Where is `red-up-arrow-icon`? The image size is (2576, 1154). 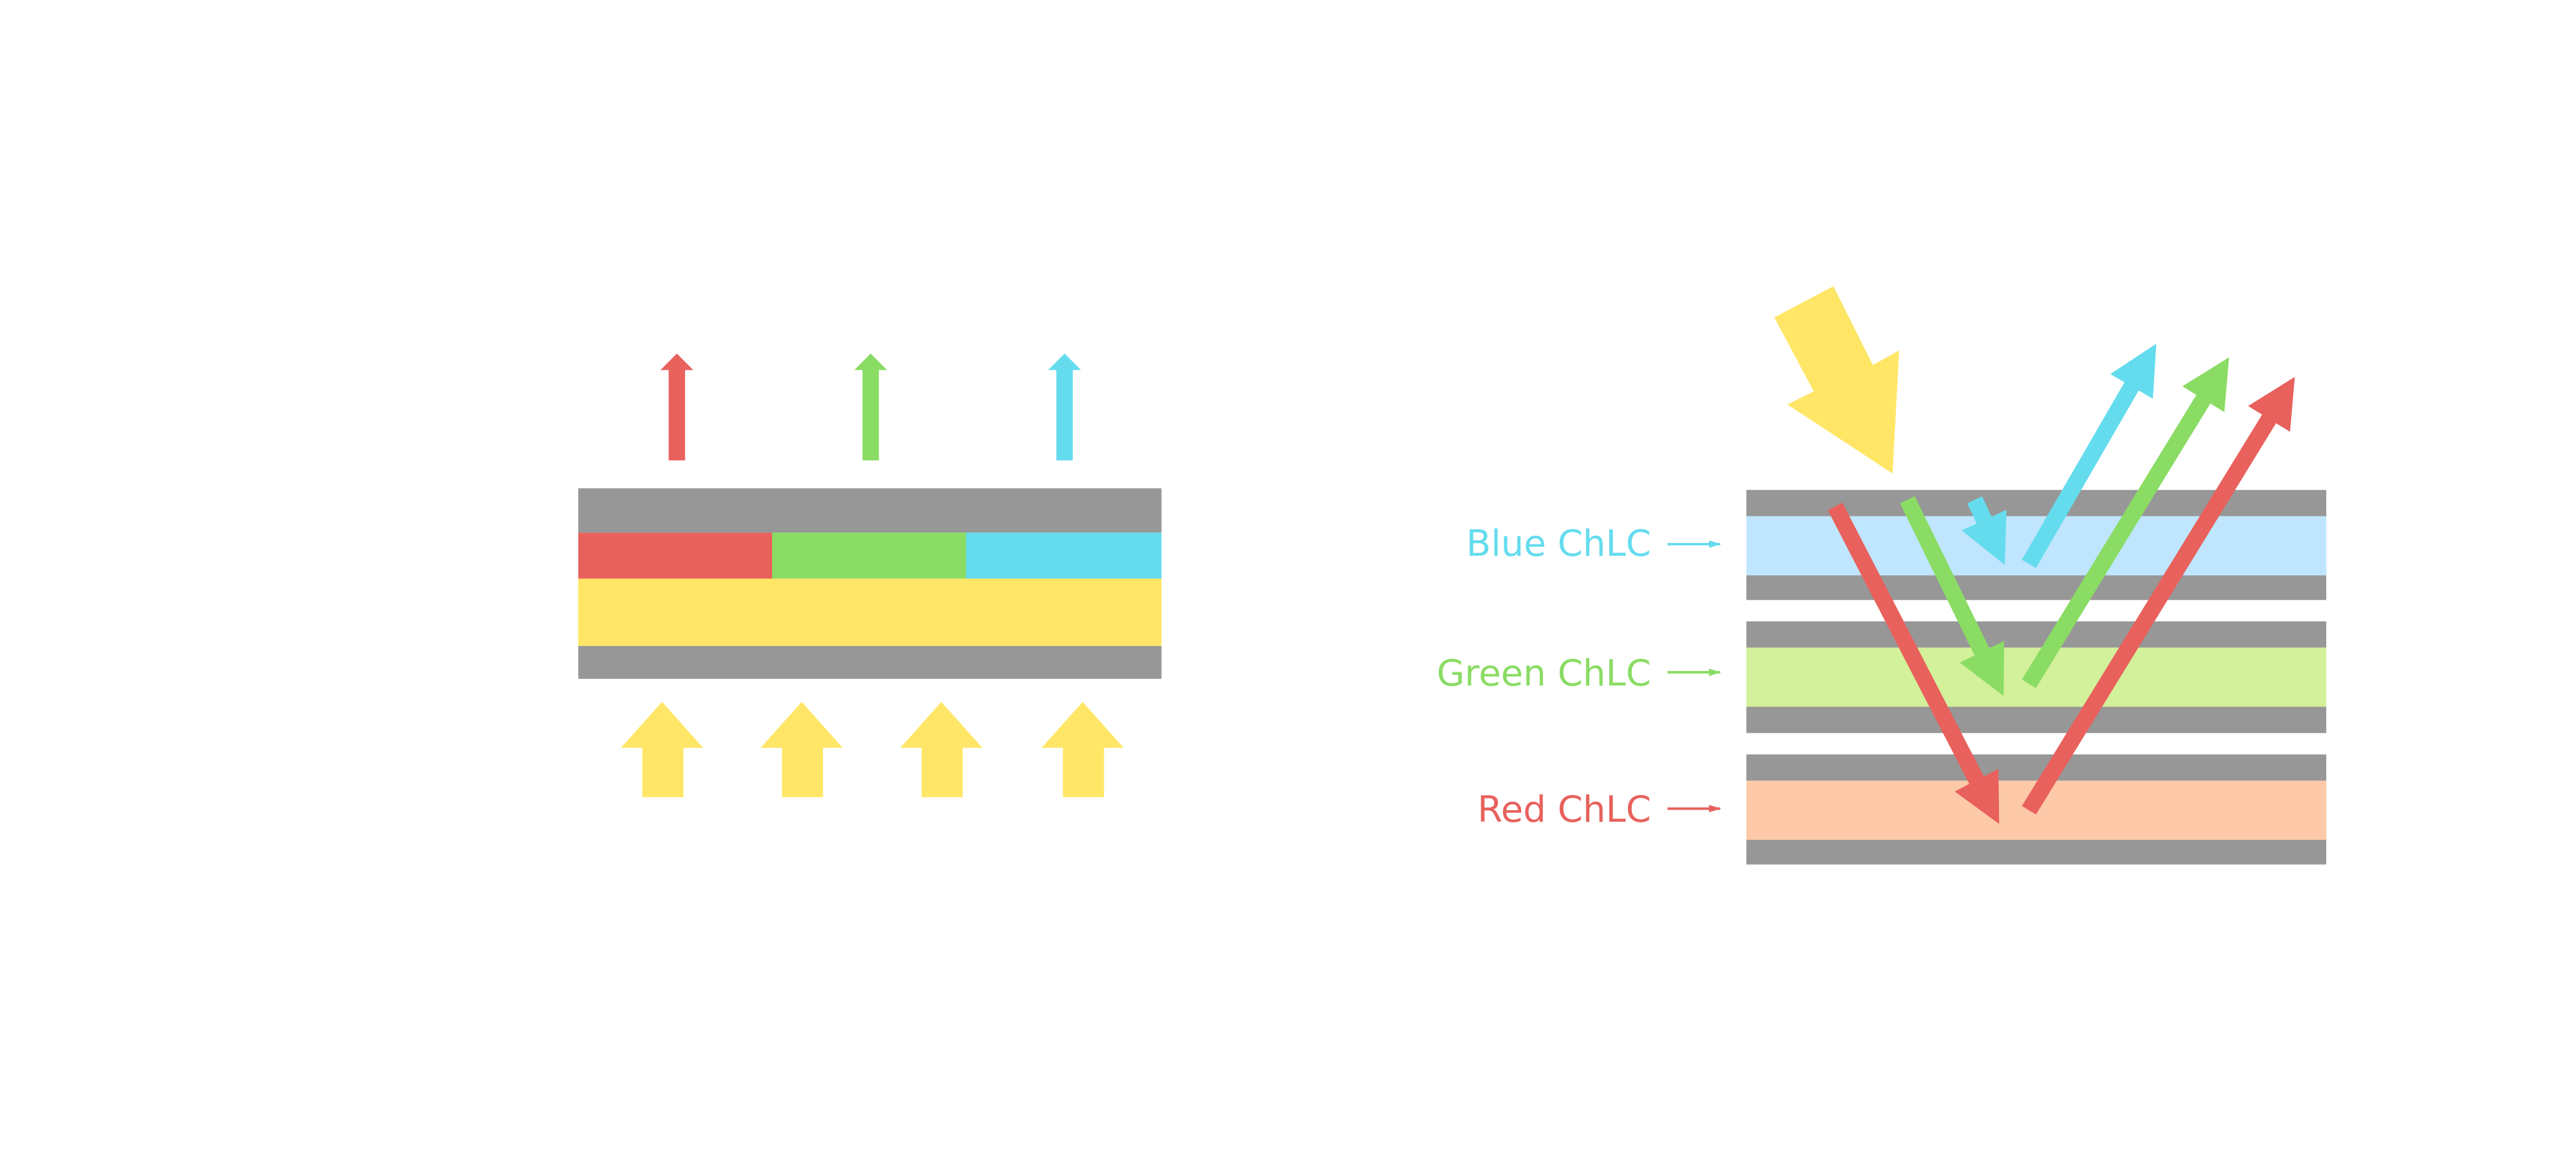 red-up-arrow-icon is located at coordinates (677, 407).